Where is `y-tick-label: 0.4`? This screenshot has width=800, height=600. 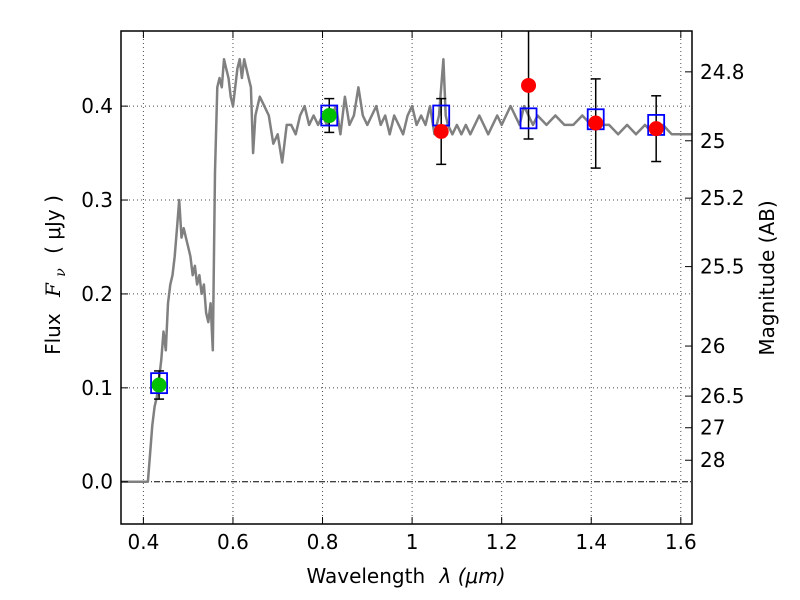
y-tick-label: 0.4 is located at coordinates (97, 106).